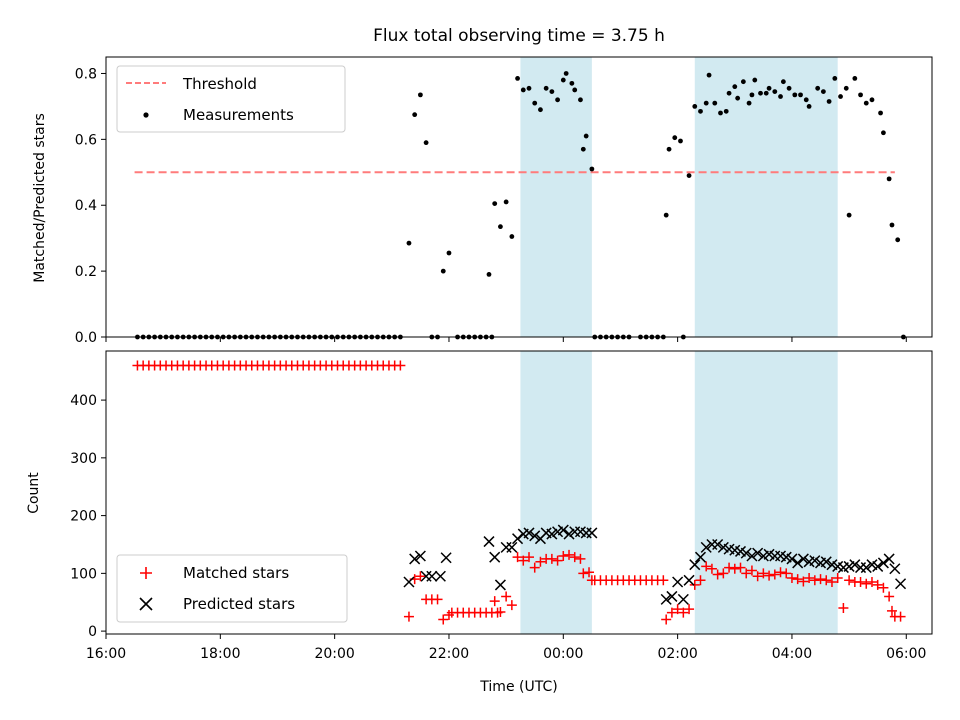 The image size is (960, 720). What do you see at coordinates (563, 654) in the screenshot?
I see `x-tick-label: 00:00` at bounding box center [563, 654].